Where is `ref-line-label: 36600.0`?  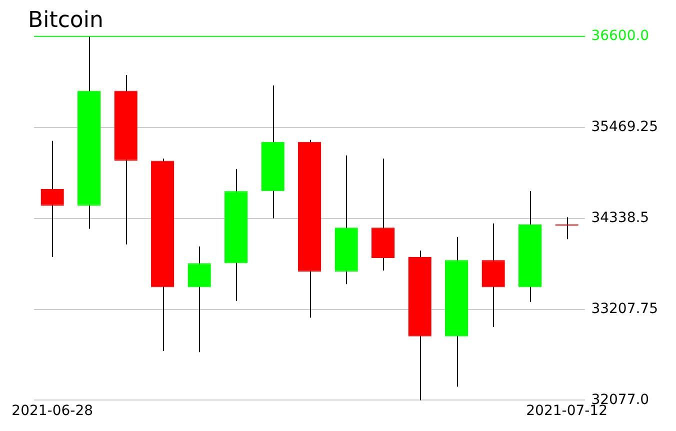
ref-line-label: 36600.0 is located at coordinates (620, 36).